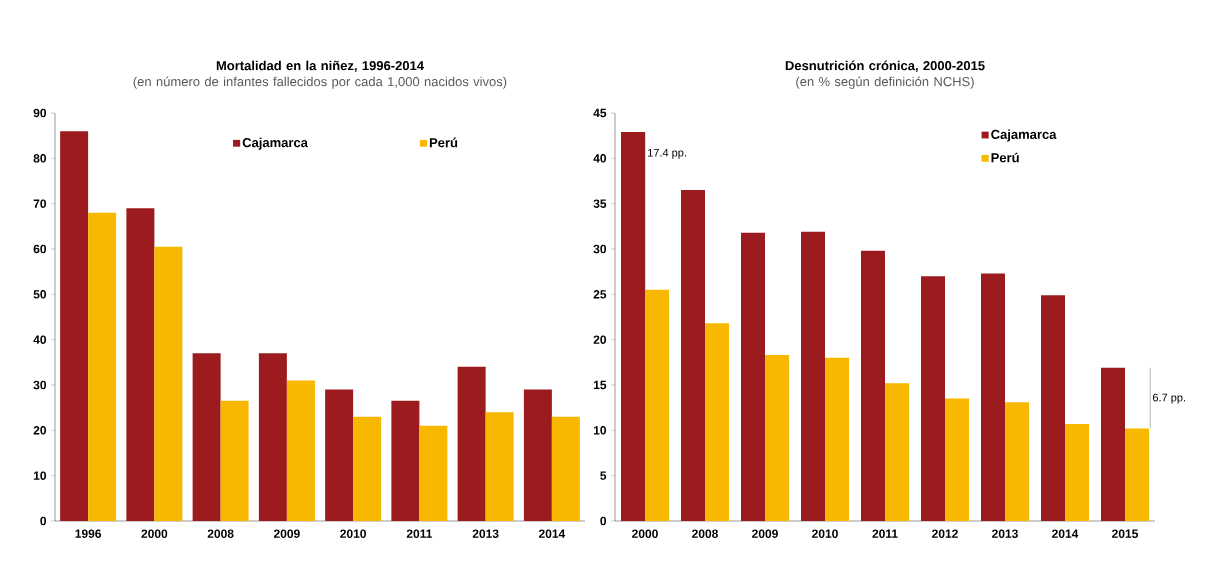 Image resolution: width=1205 pixels, height=563 pixels. I want to click on y-tick-label: 60, so click(40, 249).